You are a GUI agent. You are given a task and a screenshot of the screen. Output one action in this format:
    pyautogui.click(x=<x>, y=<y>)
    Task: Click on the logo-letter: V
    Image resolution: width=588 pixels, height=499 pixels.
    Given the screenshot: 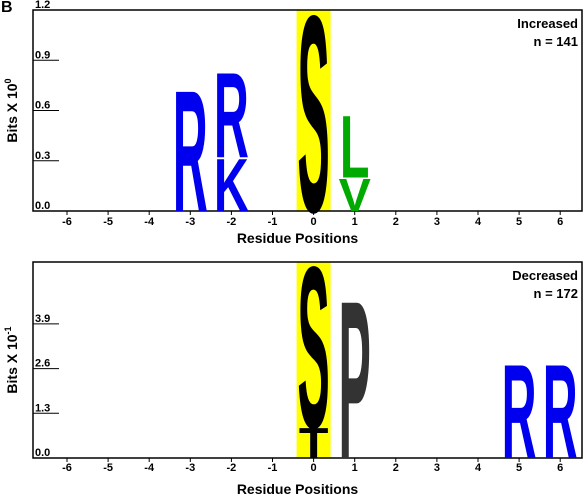 What is the action you would take?
    pyautogui.click(x=355, y=196)
    